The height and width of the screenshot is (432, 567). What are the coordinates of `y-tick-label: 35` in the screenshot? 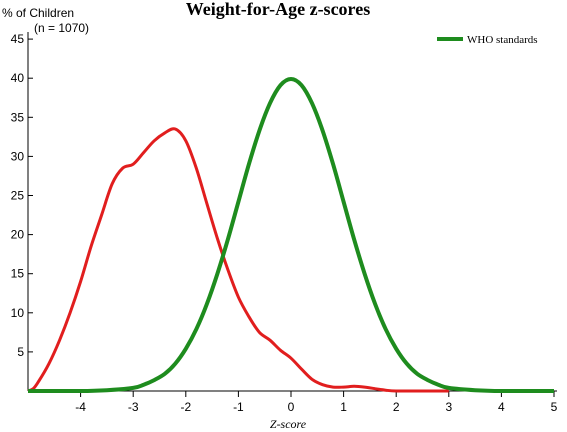 It's located at (18, 117).